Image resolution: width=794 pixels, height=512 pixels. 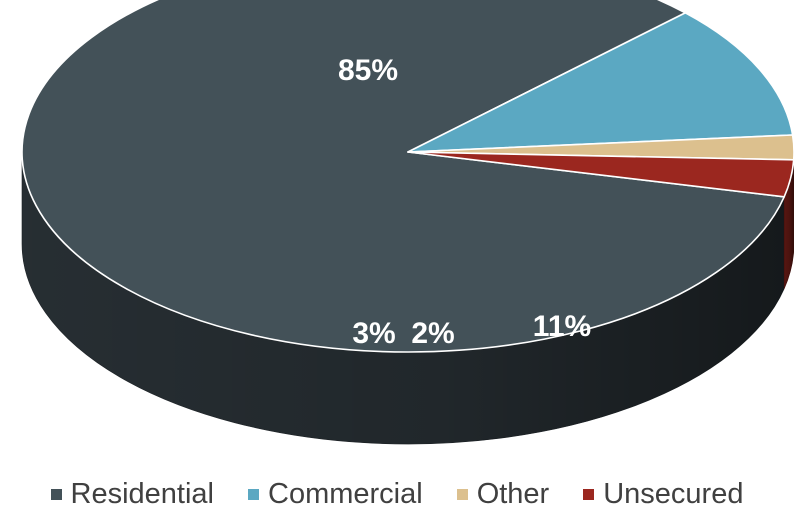 I want to click on legend-label-commercial: Commercial, so click(x=345, y=494).